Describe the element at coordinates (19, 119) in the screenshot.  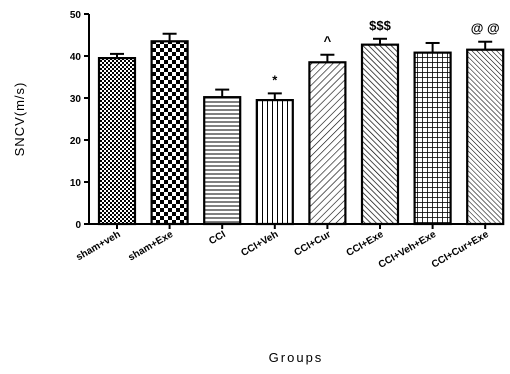
I see `y-axis-label: SNCV(m/s)` at that location.